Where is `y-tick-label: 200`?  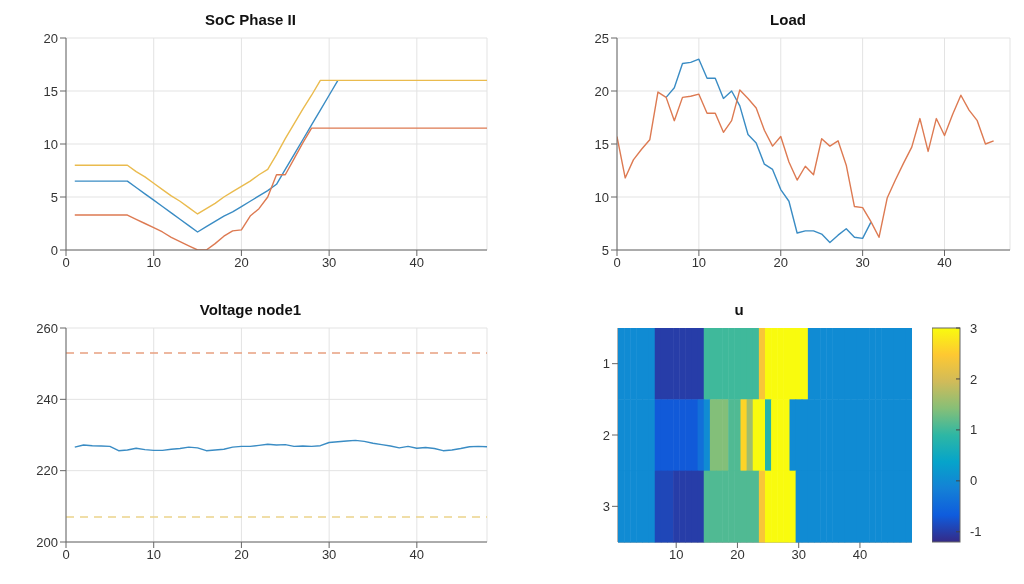 y-tick-label: 200 is located at coordinates (47, 542).